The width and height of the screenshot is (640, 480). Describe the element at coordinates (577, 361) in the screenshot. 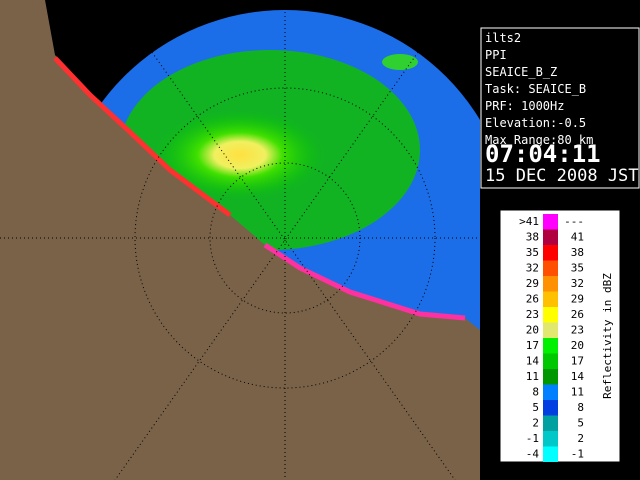

I see `legend-high: 17` at that location.